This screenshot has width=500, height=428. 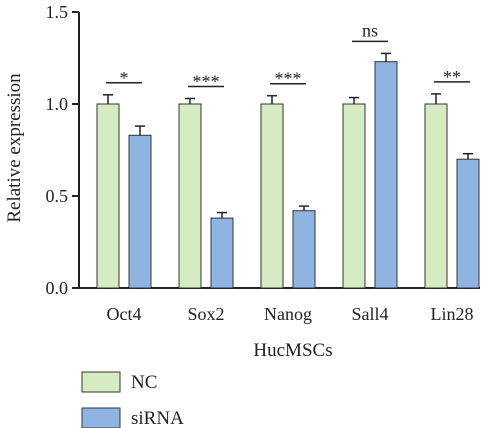 I want to click on legend-swatch-sirna, so click(x=101, y=417).